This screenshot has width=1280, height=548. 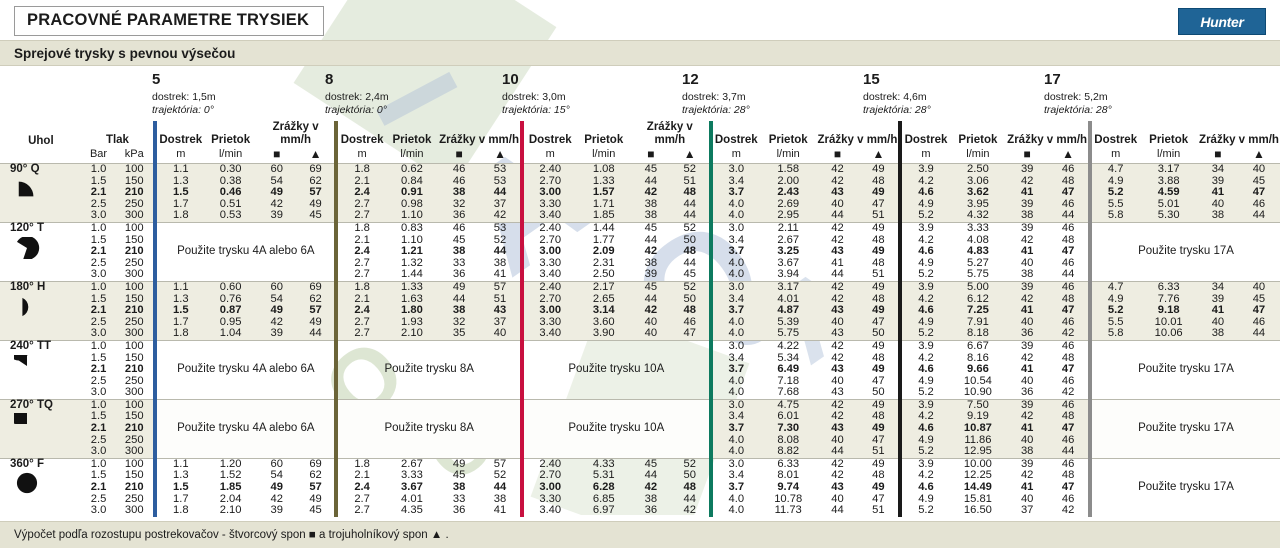 What do you see at coordinates (135, 287) in the screenshot?
I see `pressure-kpa: 100` at bounding box center [135, 287].